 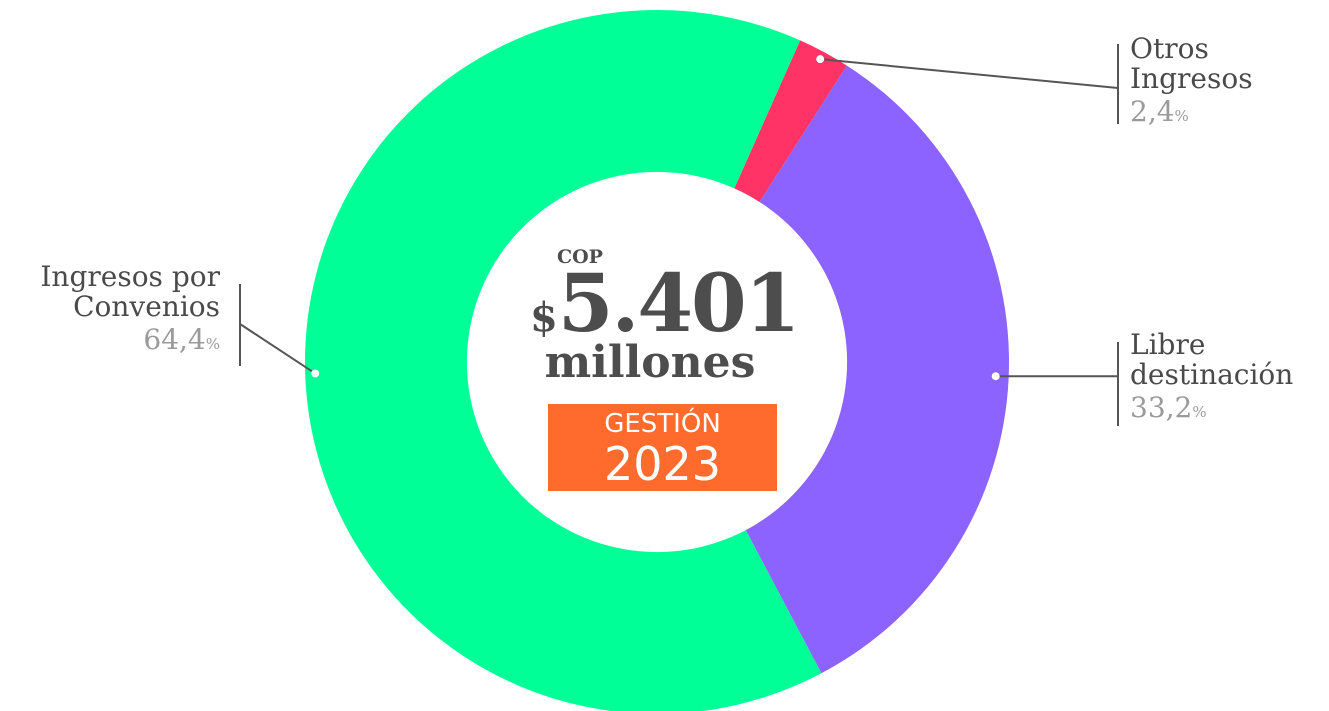 I want to click on label-libre-line2: destinación, so click(x=1212, y=374).